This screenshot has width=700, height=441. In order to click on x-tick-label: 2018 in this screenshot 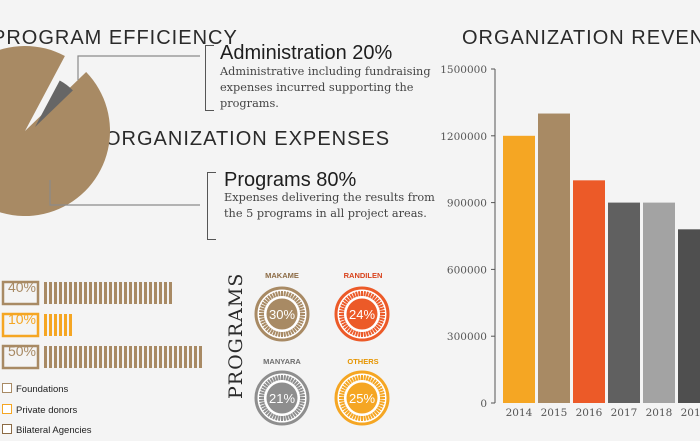, I will do `click(659, 413)`.